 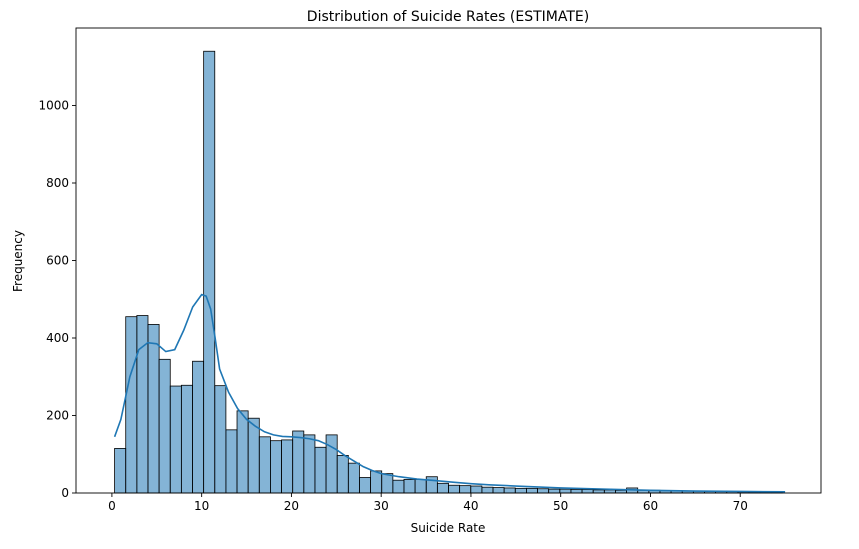 I want to click on y-tick-label: 400, so click(x=57, y=338).